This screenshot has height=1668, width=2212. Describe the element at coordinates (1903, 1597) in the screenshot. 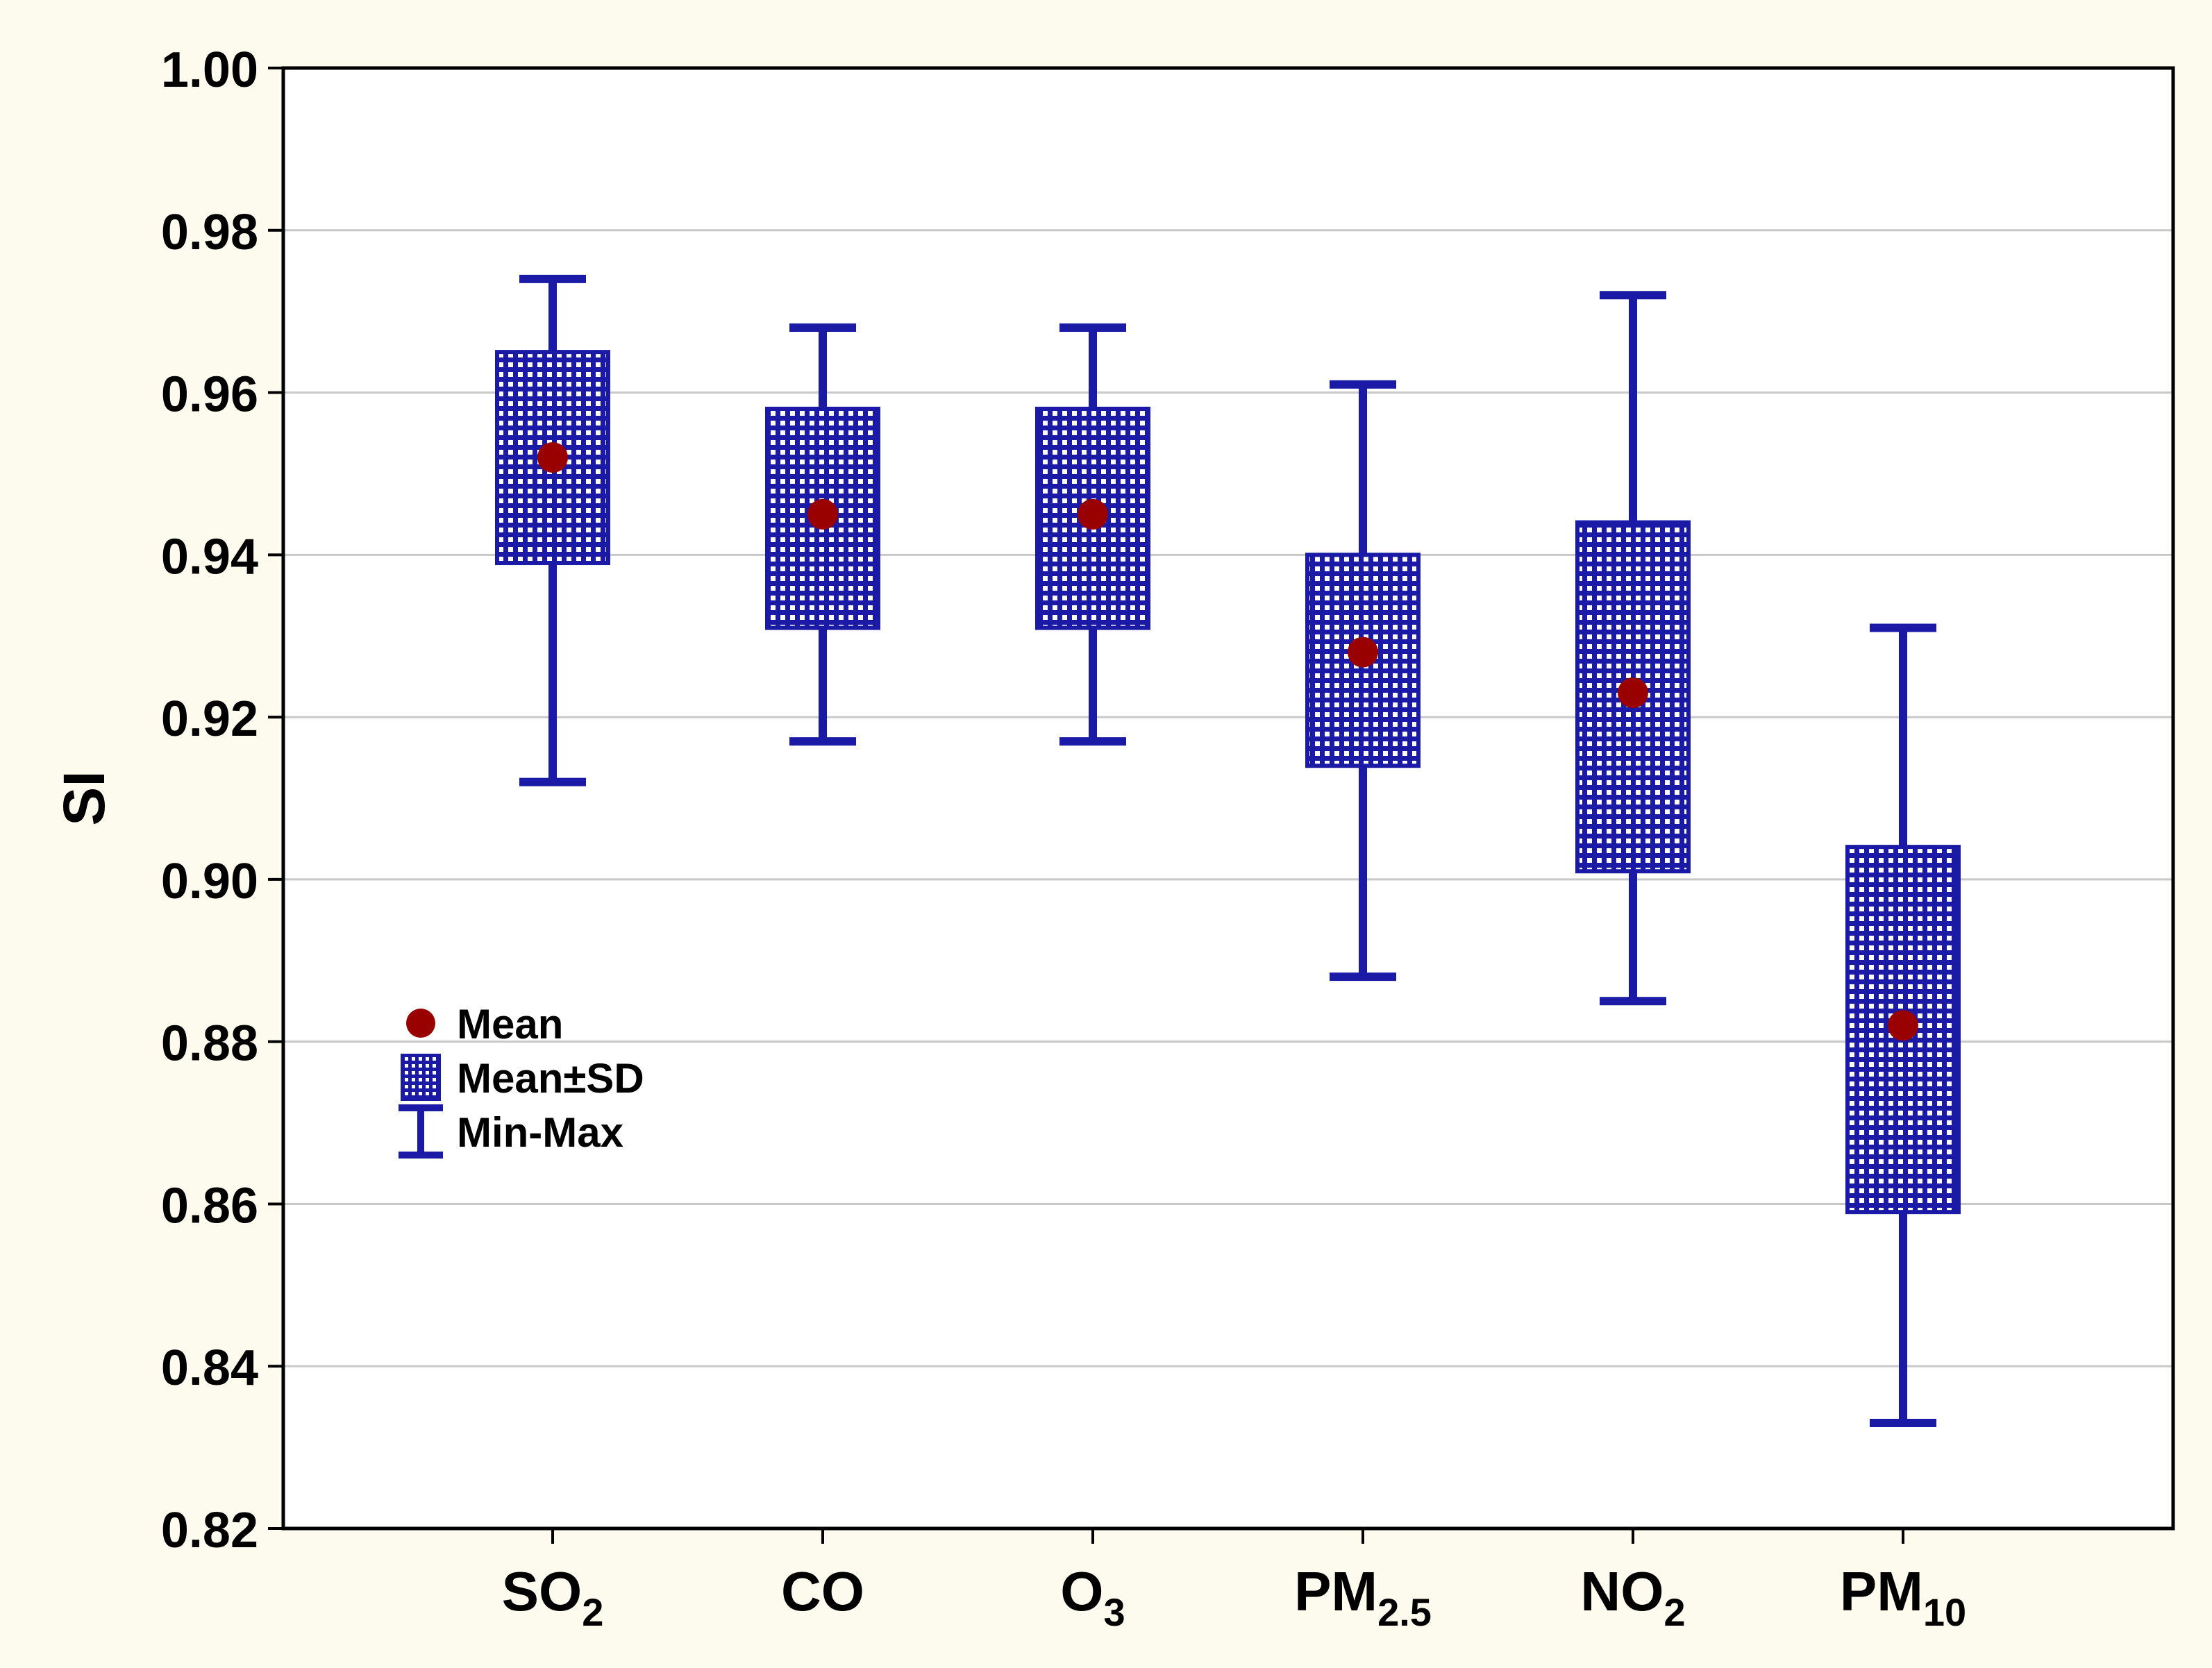

I see `x-tick-label: PM10` at that location.